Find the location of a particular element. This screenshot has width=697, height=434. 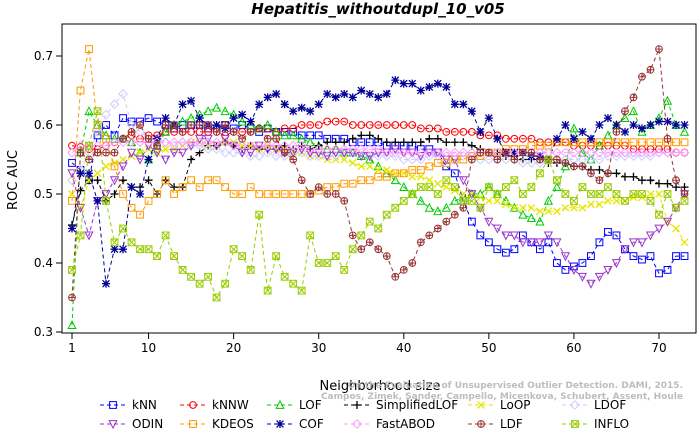

legend-marker-ldof is located at coordinates (575, 405).